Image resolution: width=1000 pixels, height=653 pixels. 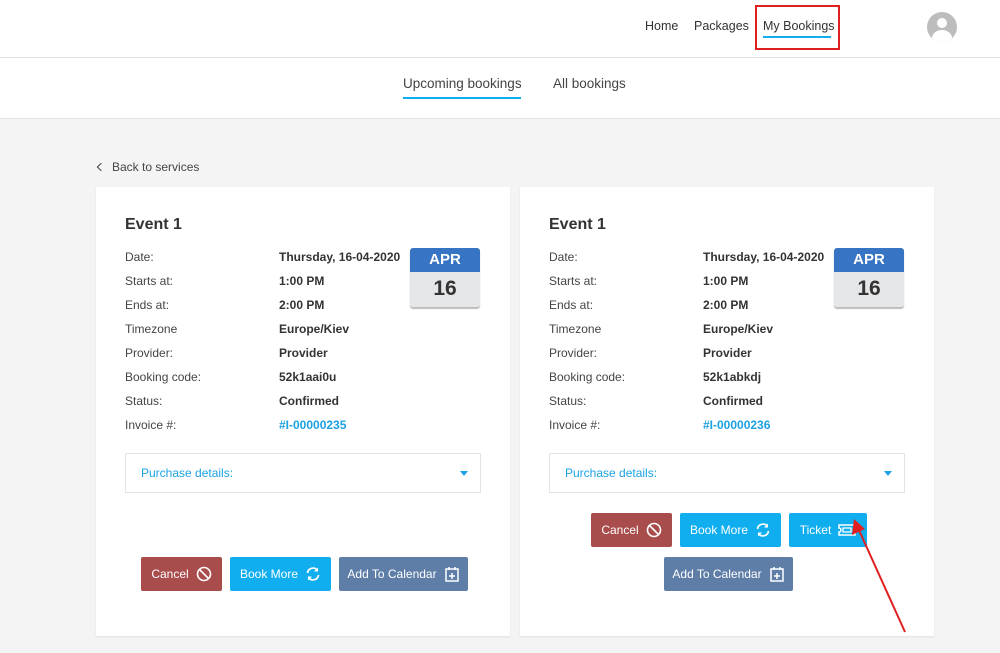 I want to click on tab-upcoming-bookings: Upcoming bookings, so click(x=462, y=83).